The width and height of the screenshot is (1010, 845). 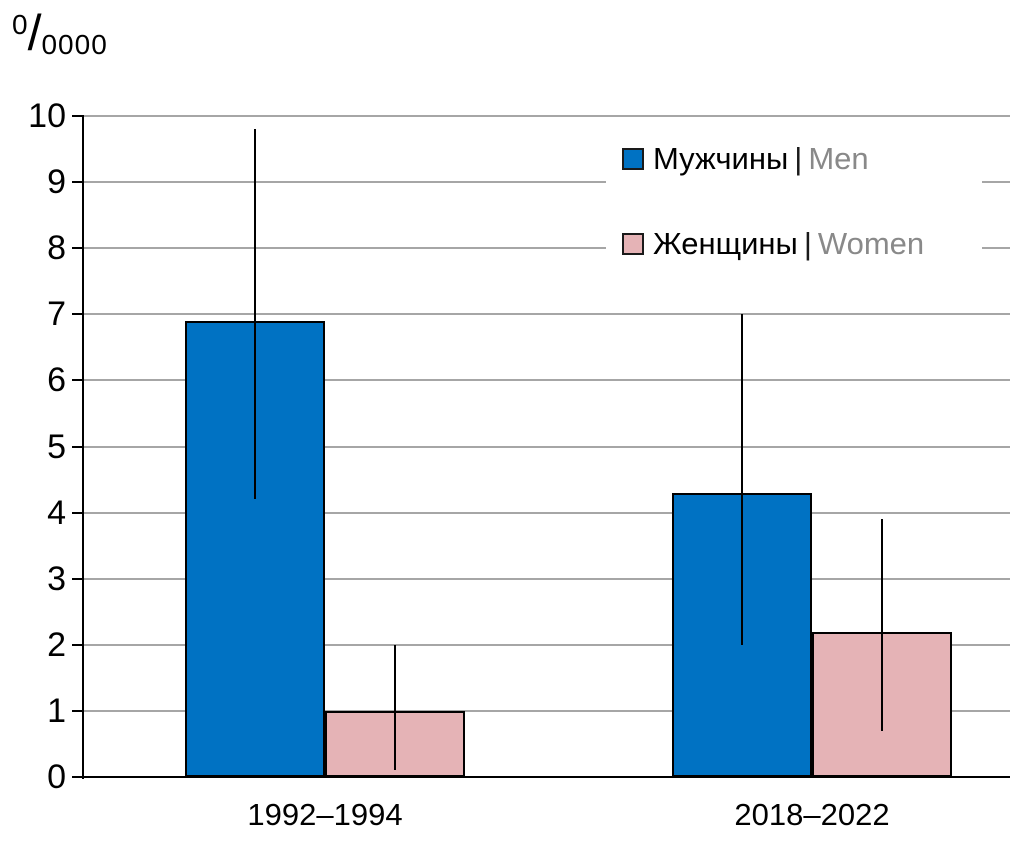 I want to click on y-axis-line, so click(x=83, y=447).